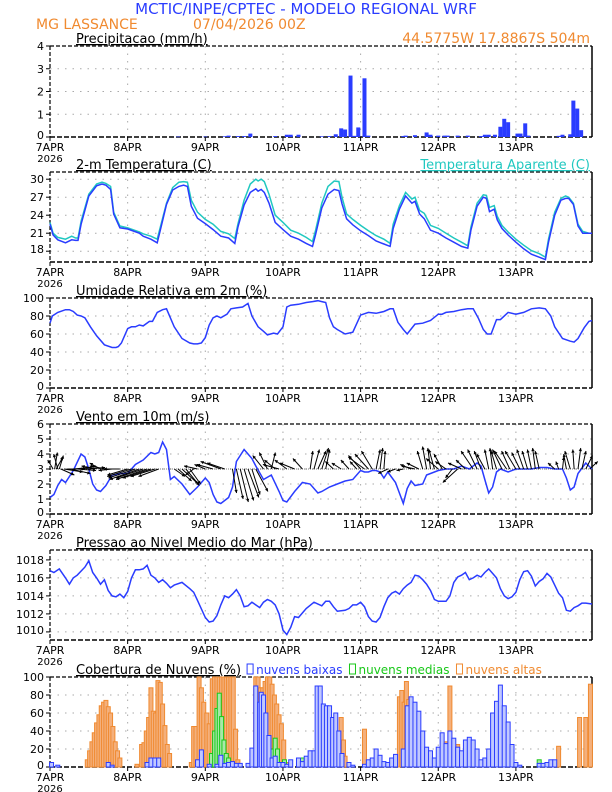 The image size is (612, 792). I want to click on ytick-label: 80, so click(37, 695).